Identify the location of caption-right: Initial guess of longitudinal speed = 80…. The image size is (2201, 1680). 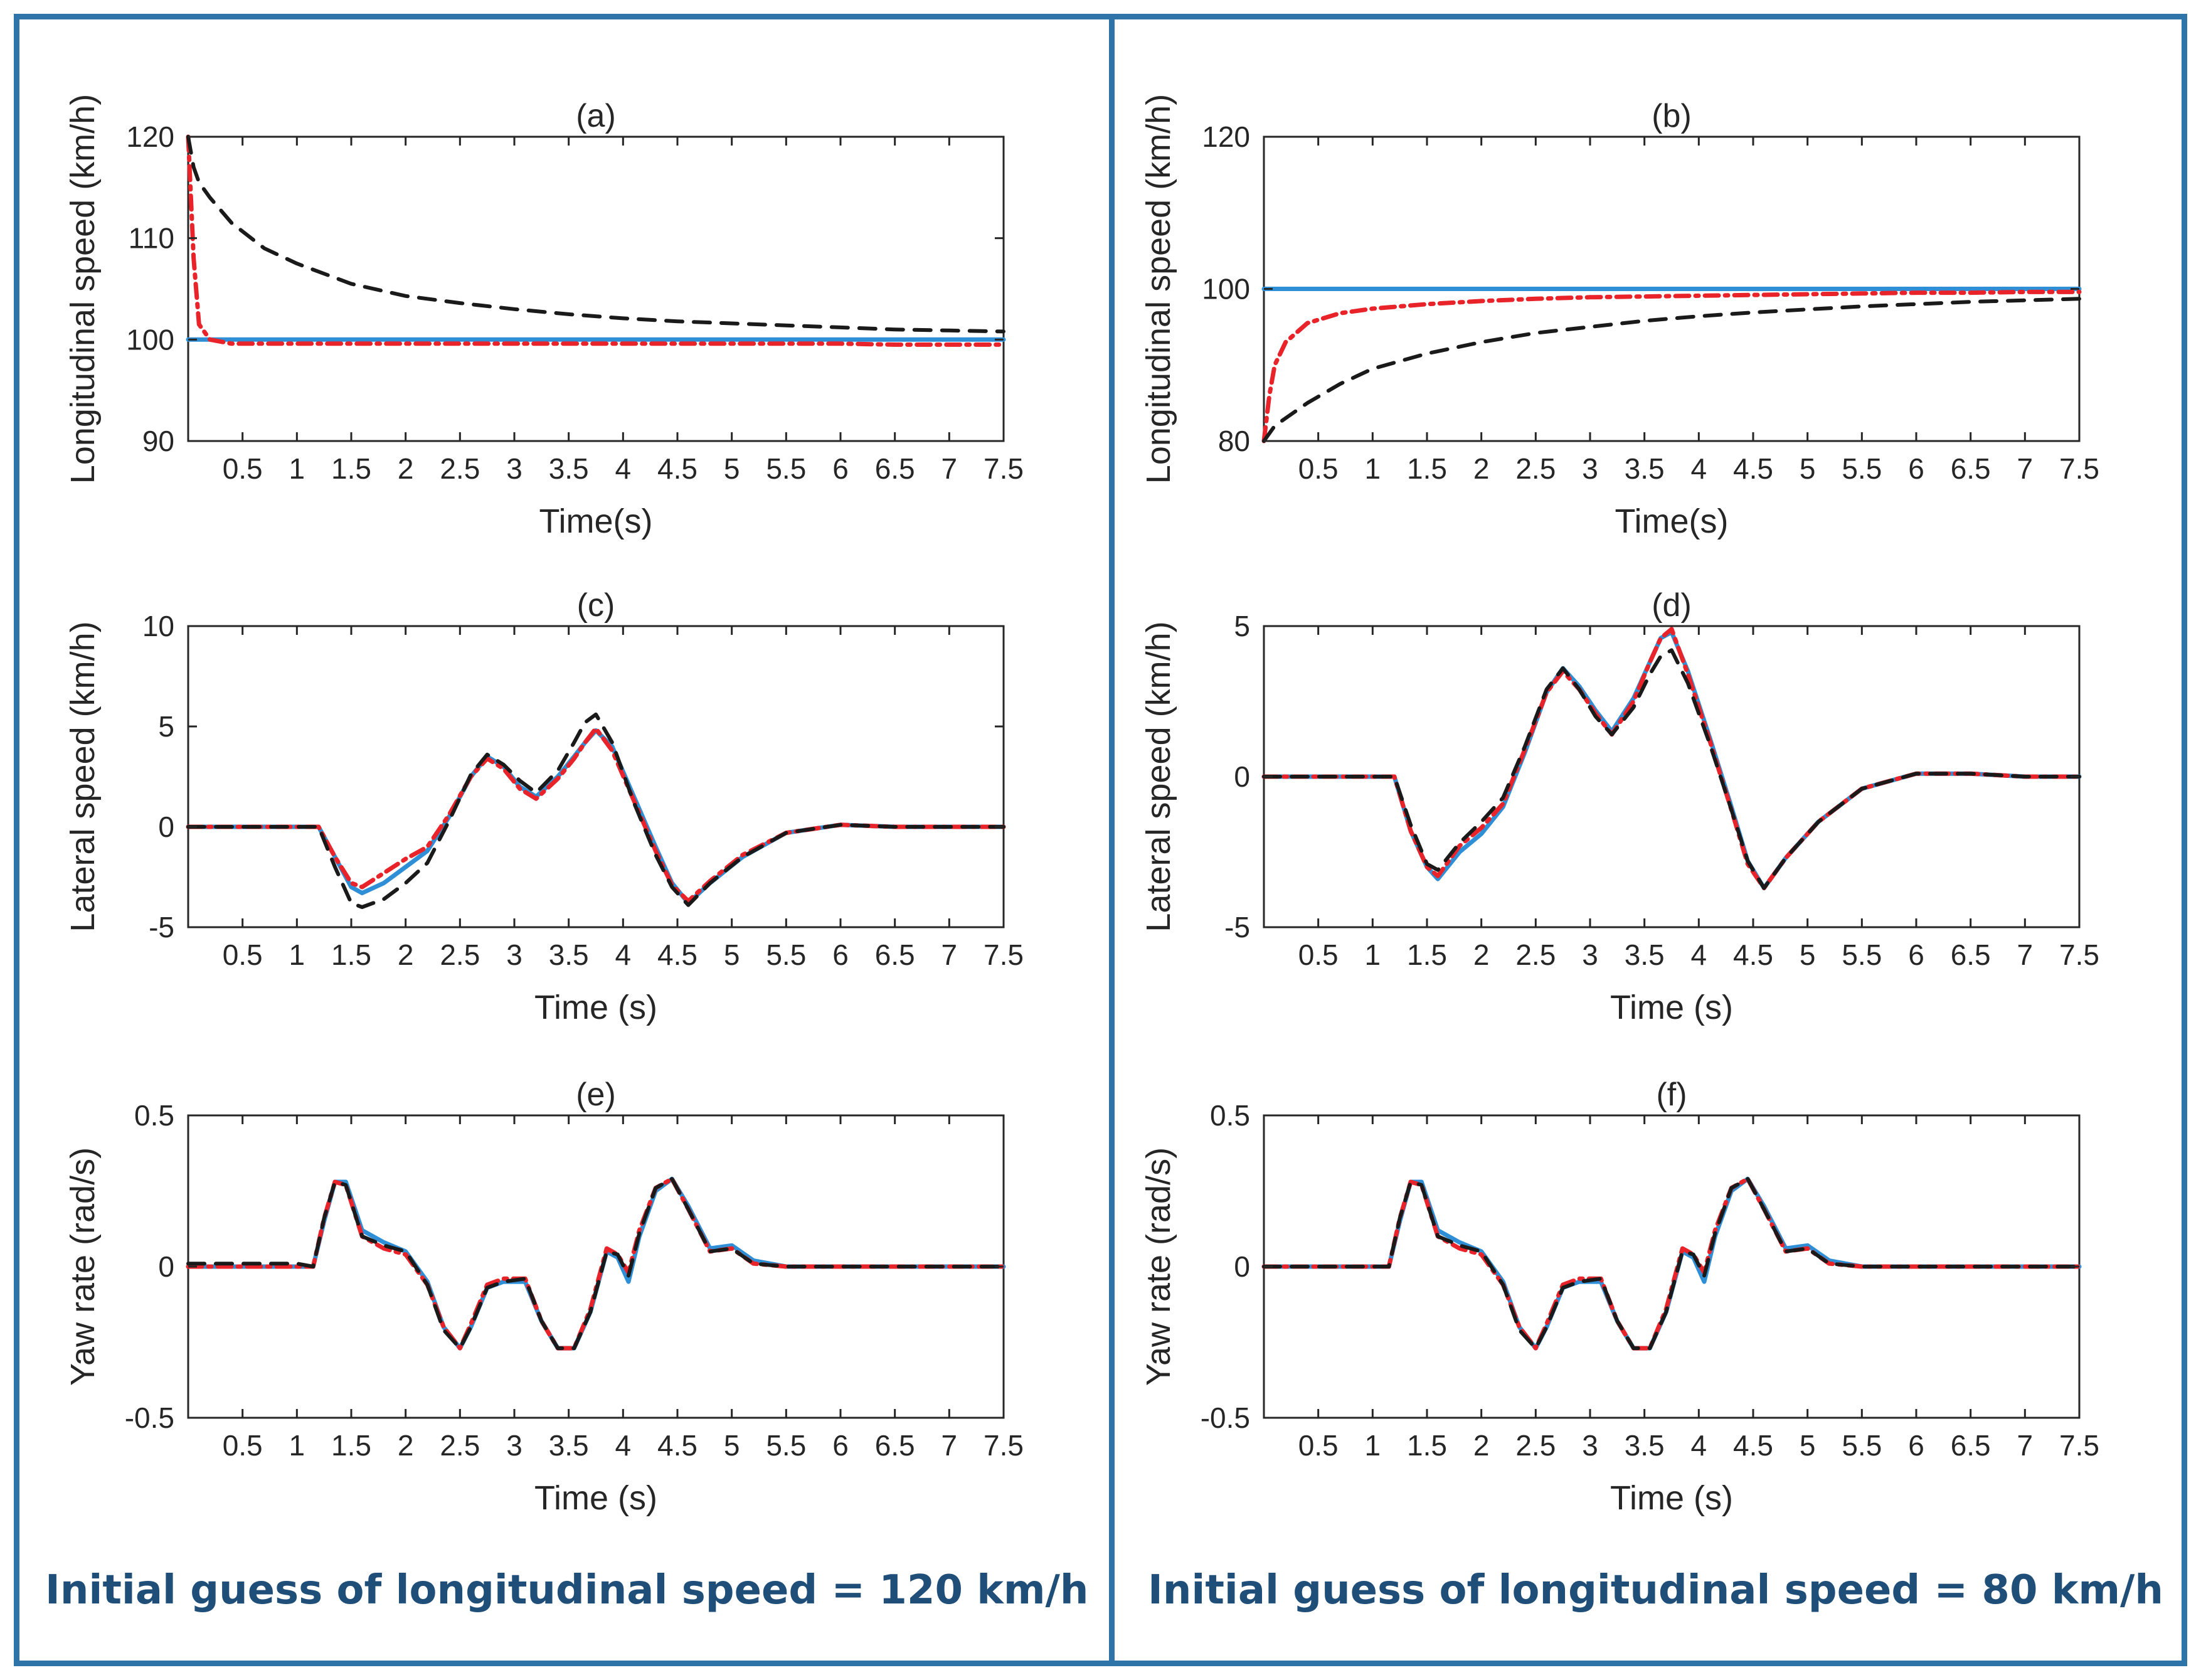
(1656, 1590).